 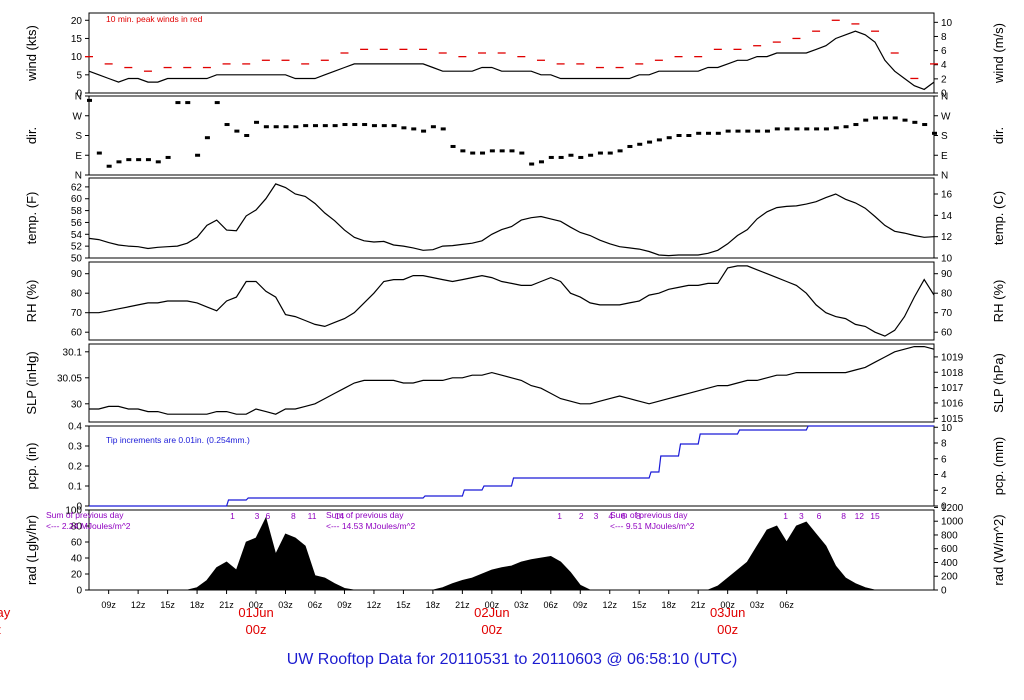 What do you see at coordinates (257, 516) in the screenshot?
I see `rad-tip-mark: 3` at bounding box center [257, 516].